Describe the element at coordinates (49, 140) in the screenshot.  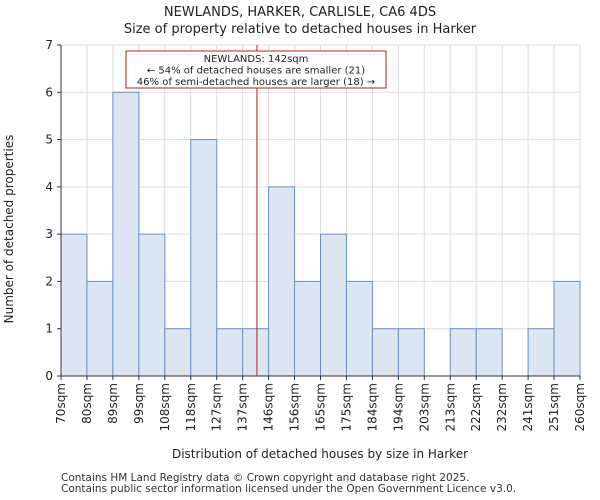
I see `y-tick-label: 5` at that location.